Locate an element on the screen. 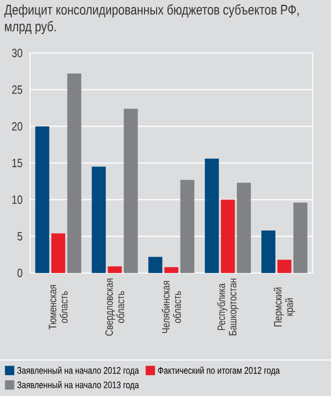 The height and width of the screenshot is (396, 331). legend-label: Заявленный на начало 2013 года is located at coordinates (78, 385).